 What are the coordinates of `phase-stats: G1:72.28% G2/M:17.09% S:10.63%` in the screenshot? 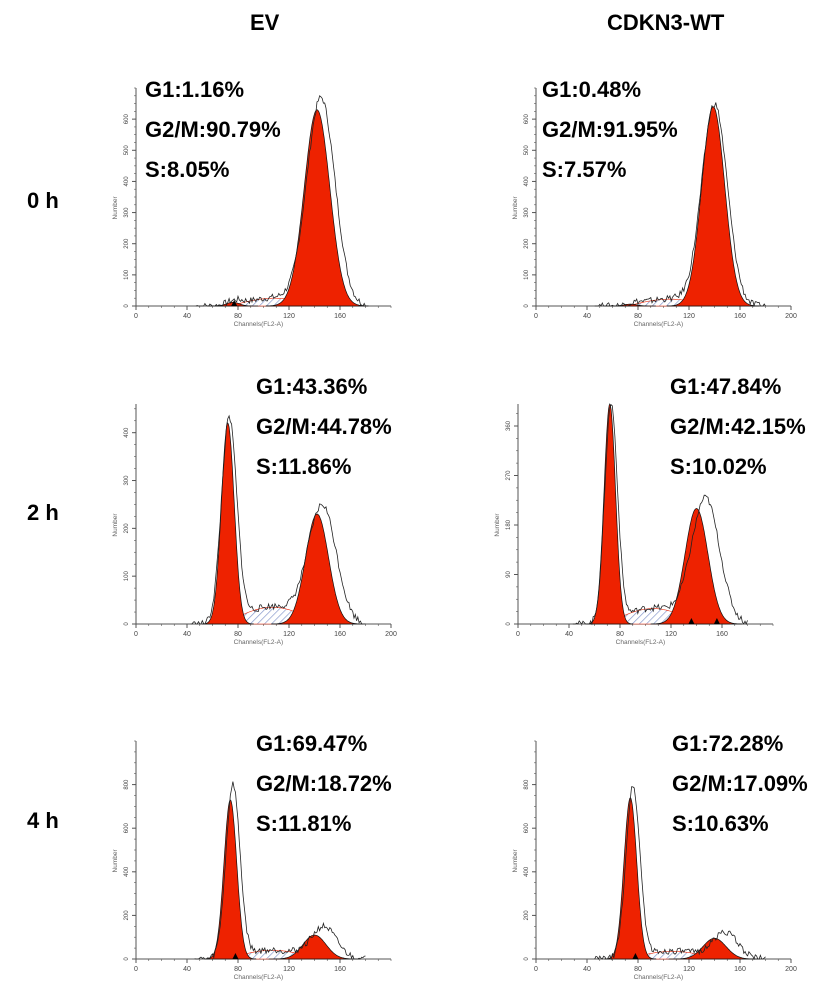 It's located at (740, 784).